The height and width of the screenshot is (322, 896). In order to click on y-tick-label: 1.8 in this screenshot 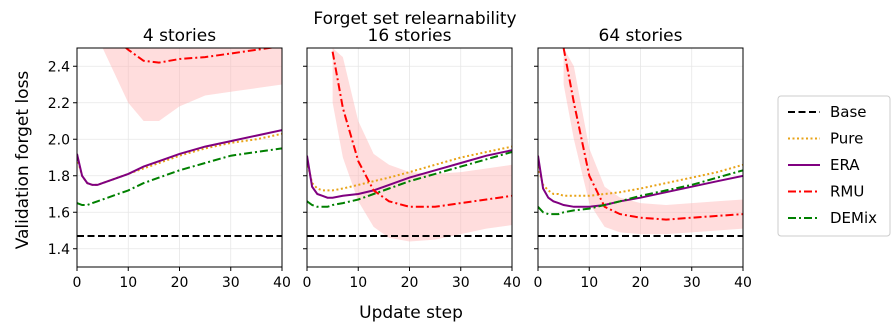, I will do `click(59, 177)`.